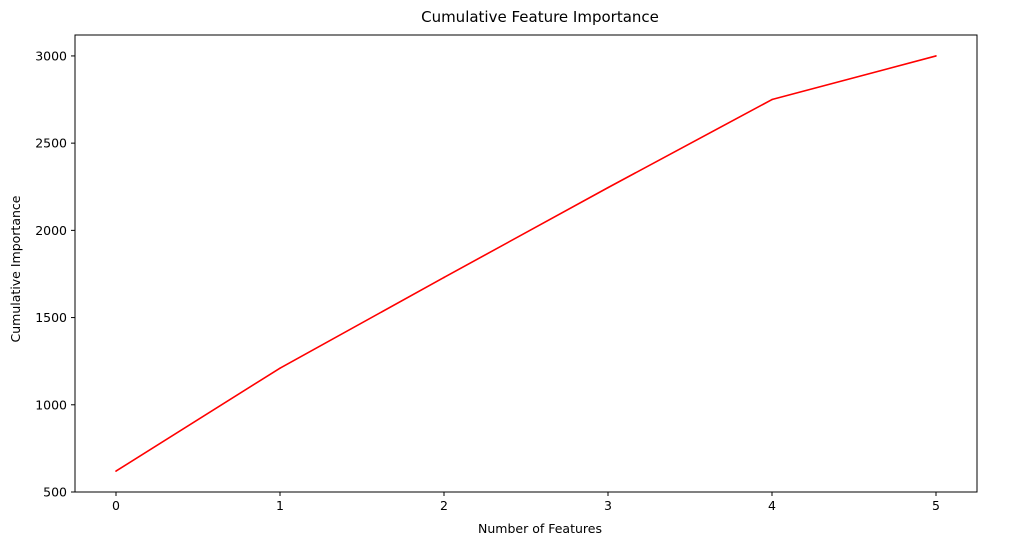  I want to click on x-tick-label: 2, so click(444, 505).